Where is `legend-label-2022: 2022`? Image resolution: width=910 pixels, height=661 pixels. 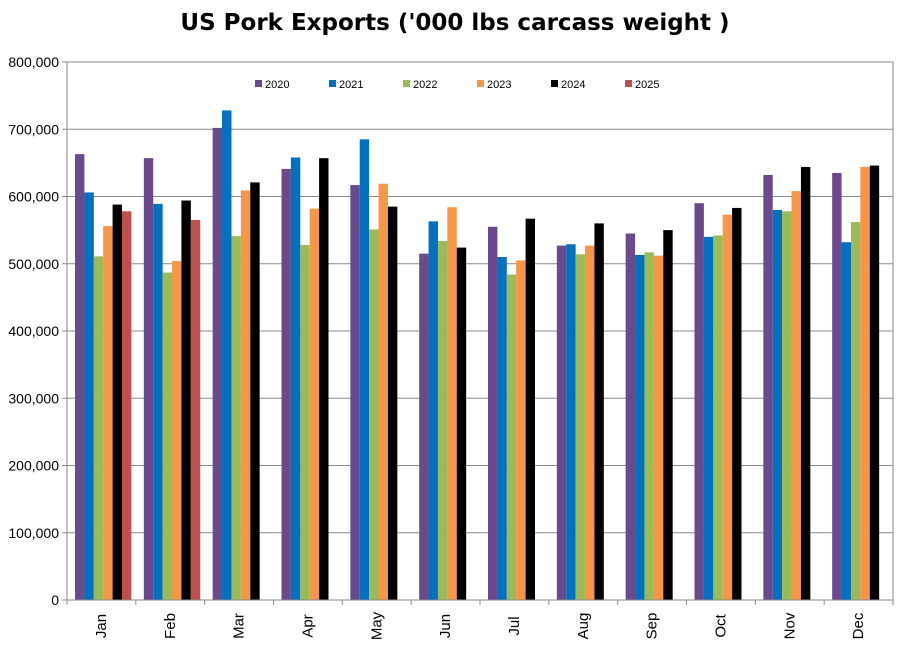 legend-label-2022: 2022 is located at coordinates (425, 85).